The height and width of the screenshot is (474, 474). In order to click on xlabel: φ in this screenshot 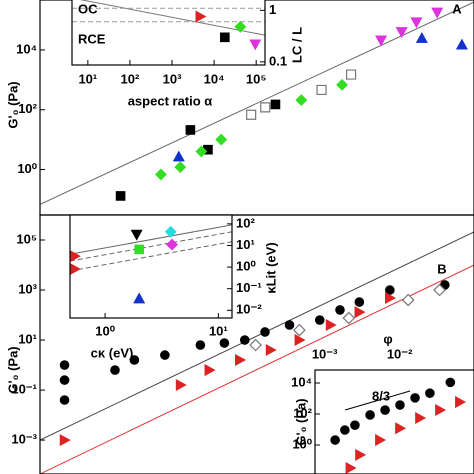, I will do `click(387, 338)`.